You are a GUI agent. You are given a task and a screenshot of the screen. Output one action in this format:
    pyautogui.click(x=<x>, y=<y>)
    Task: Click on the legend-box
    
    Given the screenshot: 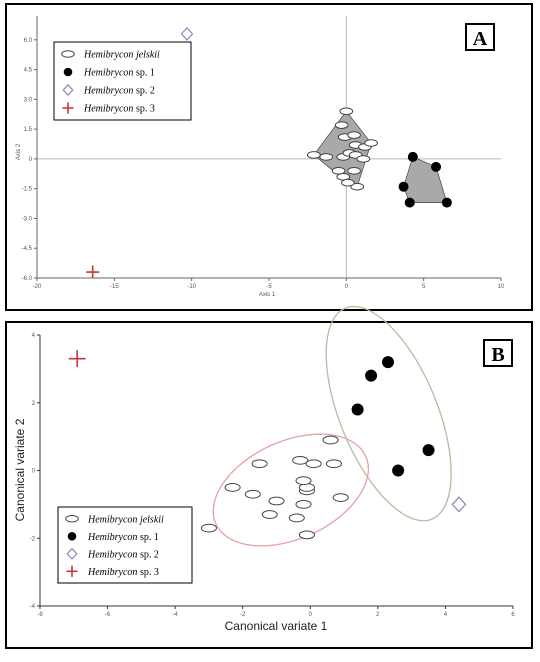 What is the action you would take?
    pyautogui.click(x=125, y=545)
    